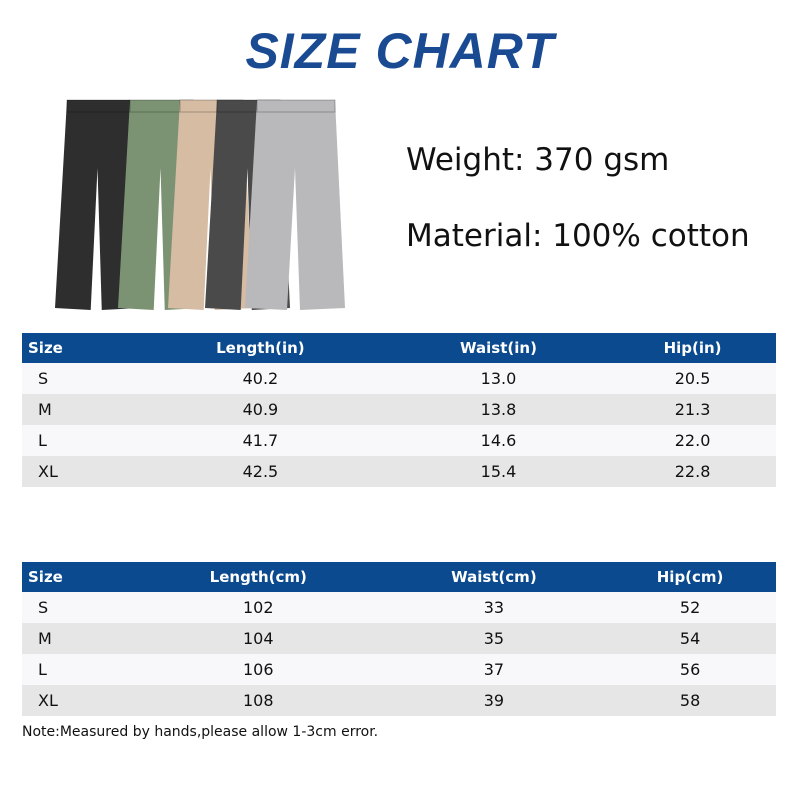  I want to click on cell-waist: 37, so click(494, 669).